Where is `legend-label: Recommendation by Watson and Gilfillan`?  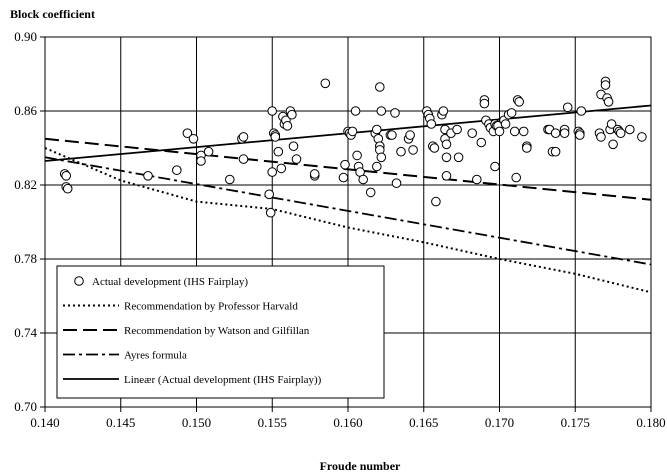 legend-label: Recommendation by Watson and Gilfillan is located at coordinates (217, 331).